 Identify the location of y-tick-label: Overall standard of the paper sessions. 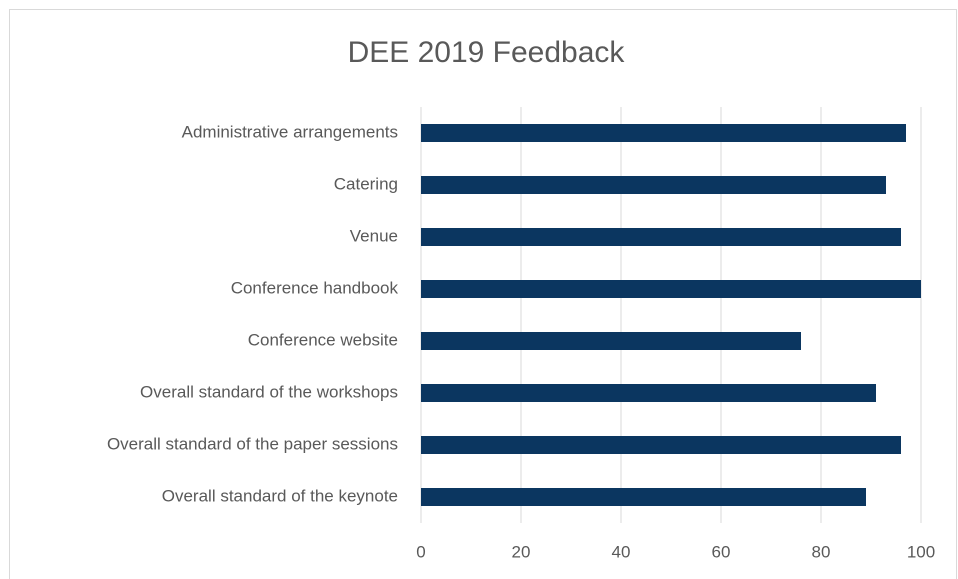
(252, 443).